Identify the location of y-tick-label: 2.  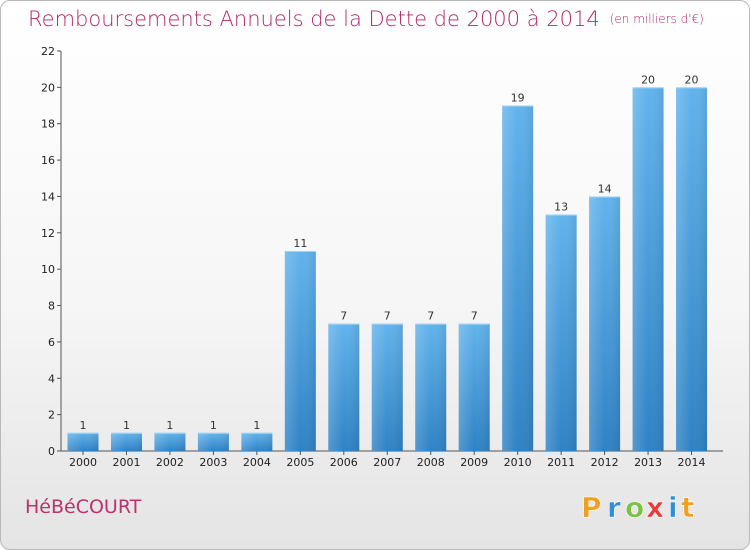
(51, 415).